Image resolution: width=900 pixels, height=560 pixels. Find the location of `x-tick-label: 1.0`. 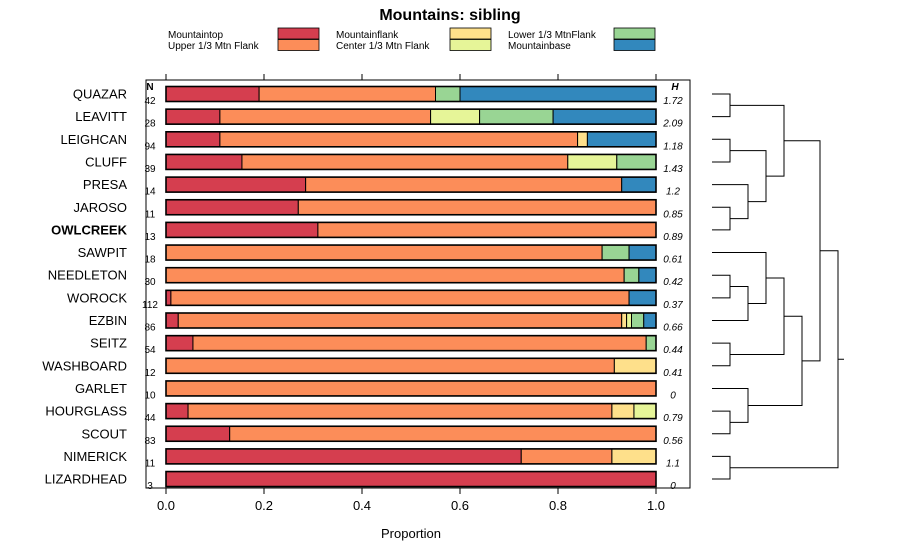

x-tick-label: 1.0 is located at coordinates (656, 505).